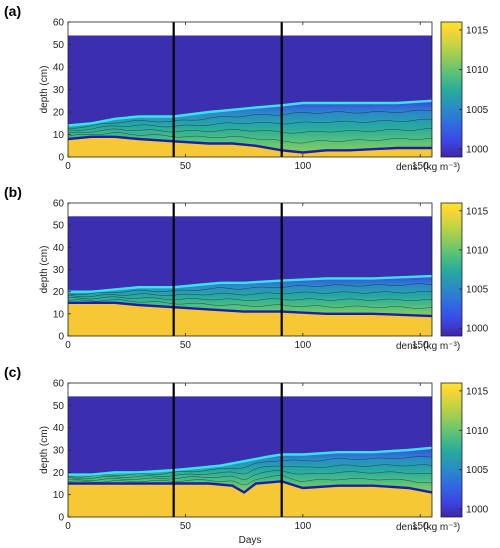 The height and width of the screenshot is (548, 500). I want to click on panel-label: (a), so click(12, 11).